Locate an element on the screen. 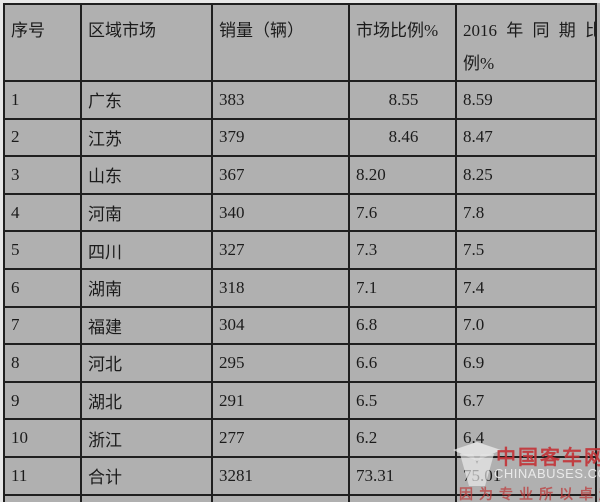  cell-prev: 6.9 is located at coordinates (526, 363).